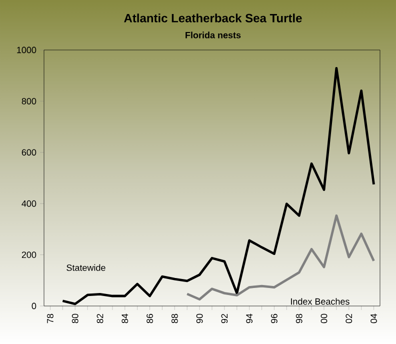 Image resolution: width=396 pixels, height=344 pixels. I want to click on x-tick-label: 88, so click(174, 319).